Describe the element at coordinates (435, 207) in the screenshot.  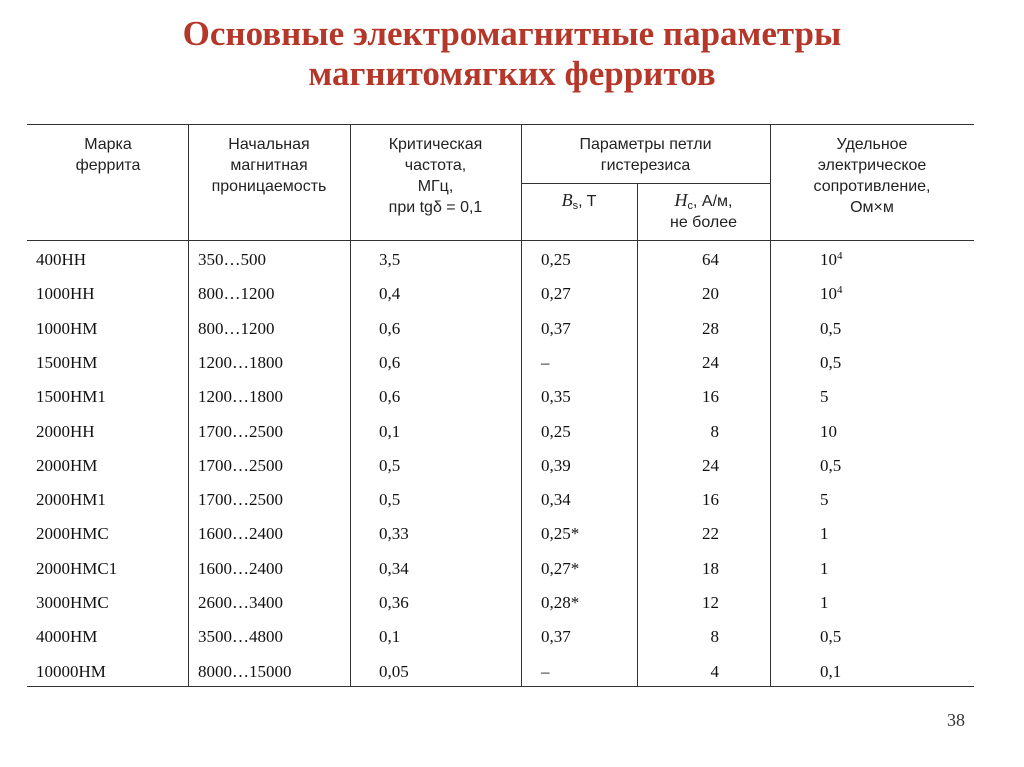
I see `header-frequency-line: при tgδ = 0,1` at that location.